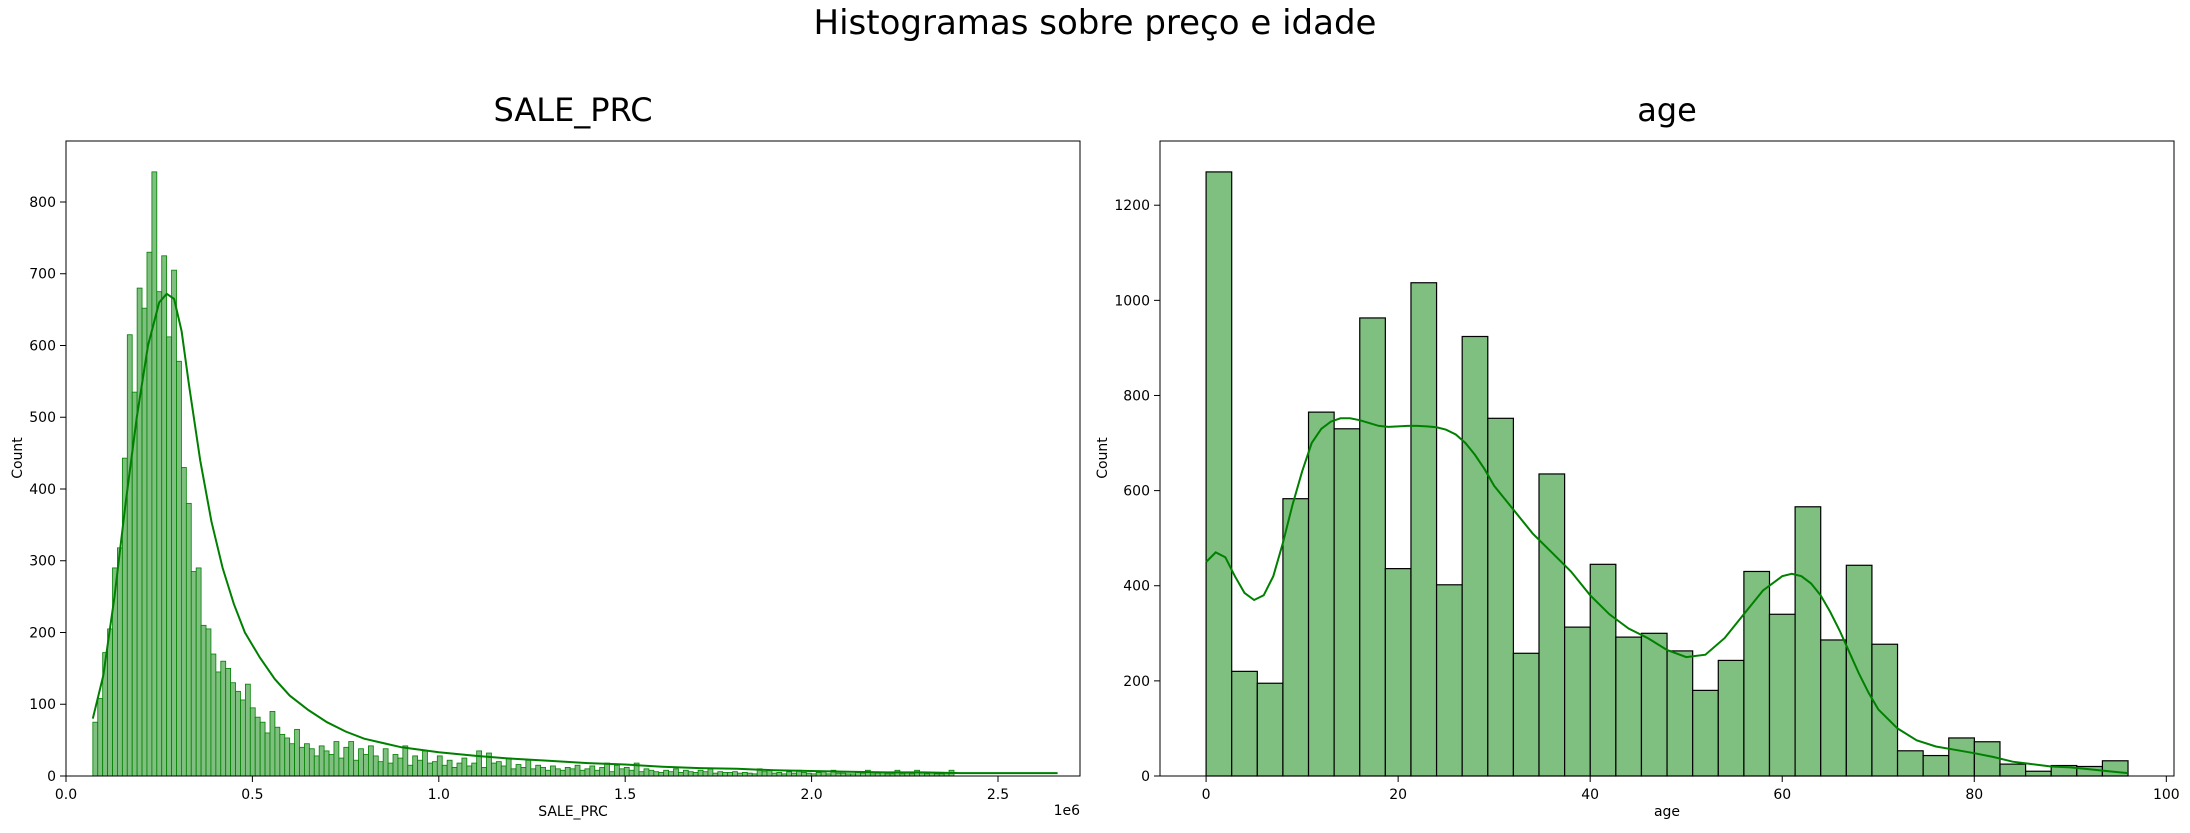 This screenshot has width=2190, height=833. Describe the element at coordinates (42, 203) in the screenshot. I see `sale-prc-ytick-label: 800` at that location.